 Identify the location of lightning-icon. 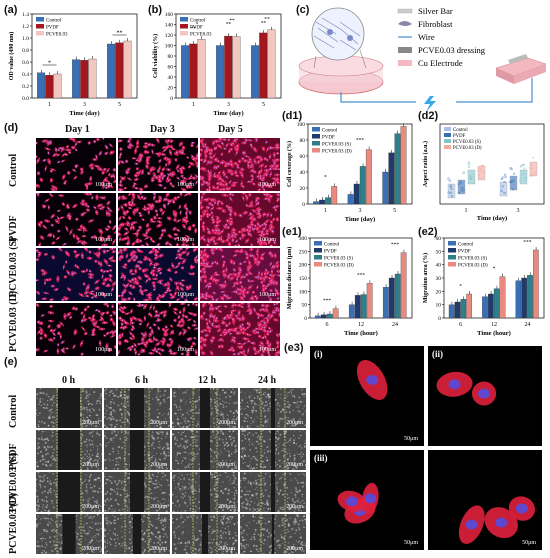
(430, 104).